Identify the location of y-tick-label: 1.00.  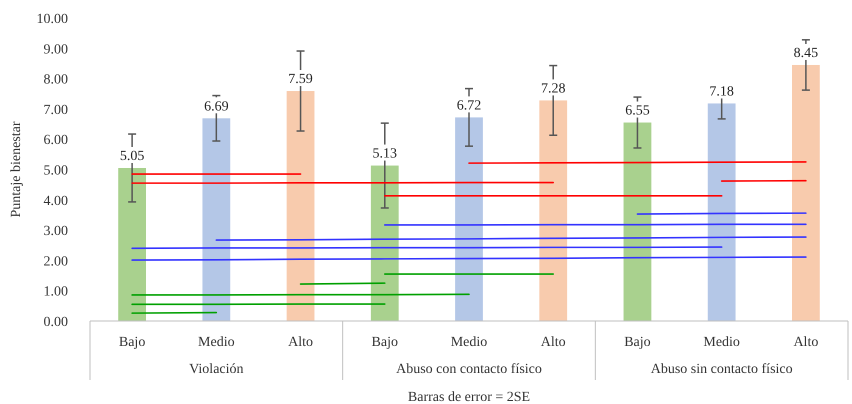
(56, 292).